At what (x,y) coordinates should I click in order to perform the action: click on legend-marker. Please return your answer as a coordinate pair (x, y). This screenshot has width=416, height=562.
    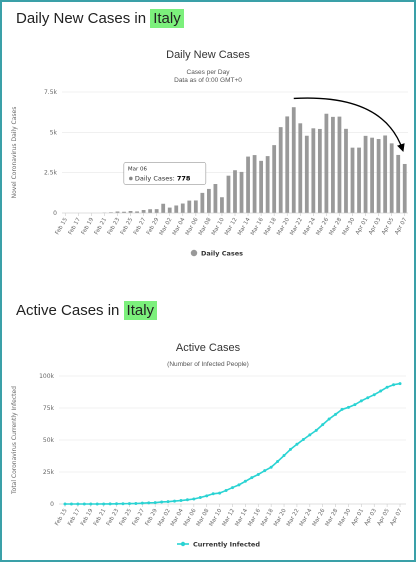
    Looking at the image, I should click on (183, 544).